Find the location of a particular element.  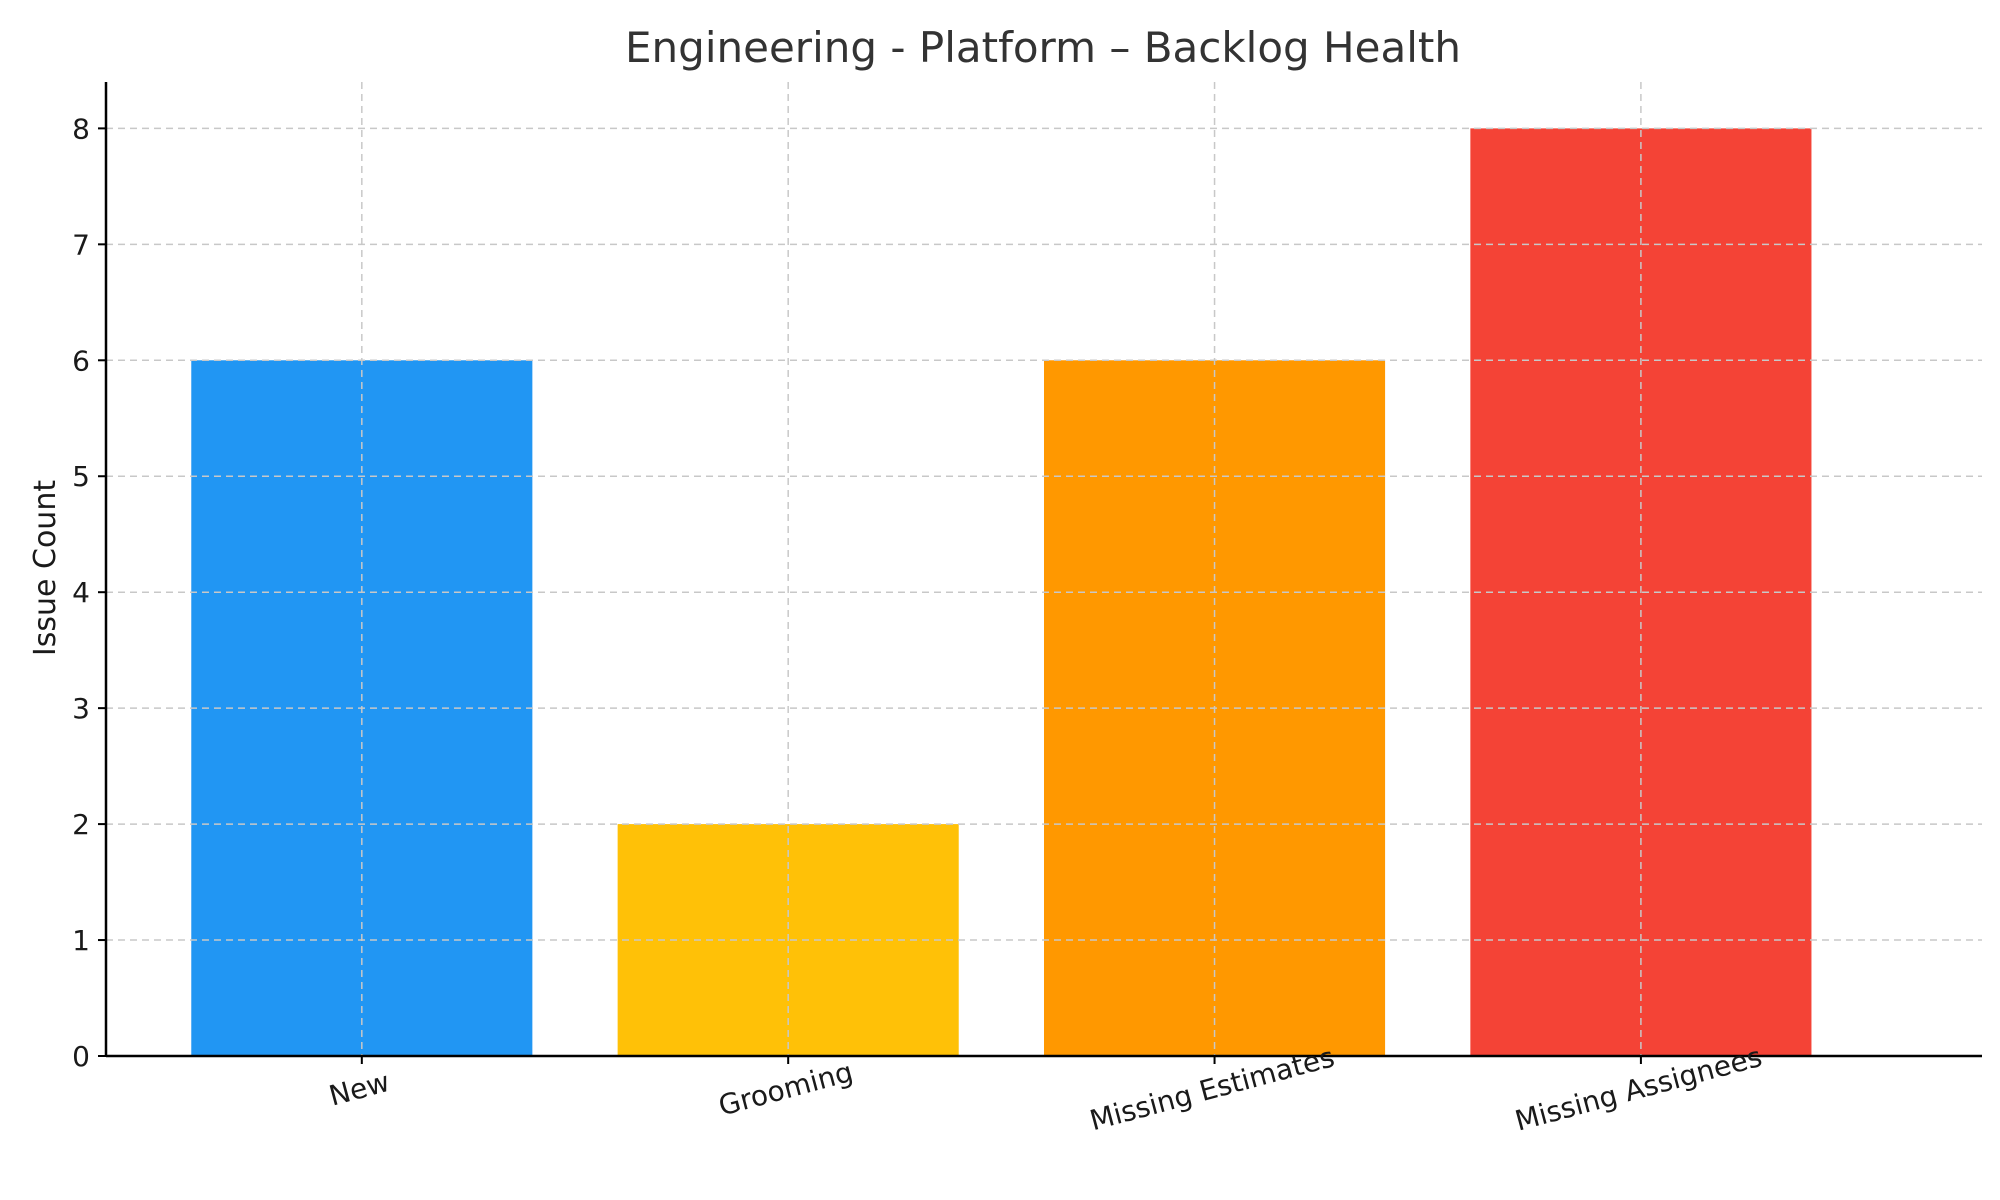

y-ticks: 0 1 2 3 4 5 6 7 8 is located at coordinates (89, 592).